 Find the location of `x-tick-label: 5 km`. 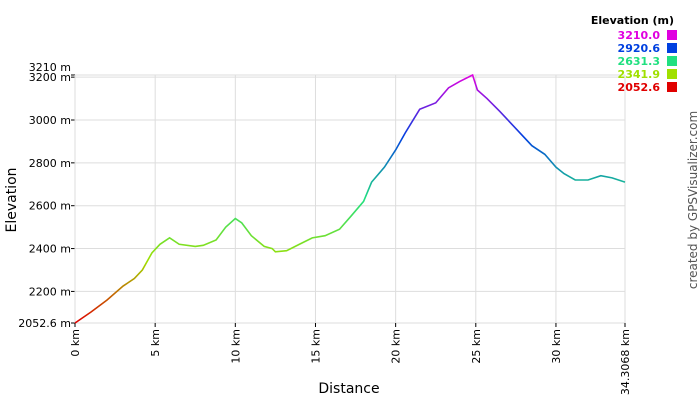

x-tick-label: 5 km is located at coordinates (155, 343).